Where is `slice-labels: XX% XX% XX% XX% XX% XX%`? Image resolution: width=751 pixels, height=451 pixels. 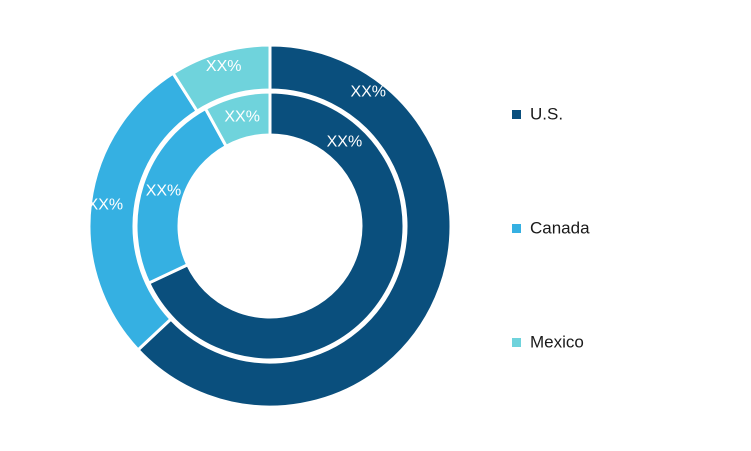 slice-labels: XX% XX% XX% XX% XX% XX% is located at coordinates (237, 136).